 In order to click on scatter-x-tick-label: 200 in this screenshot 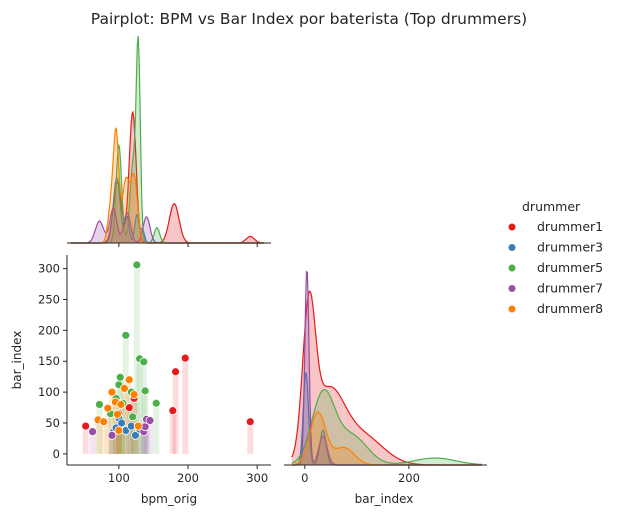, I will do `click(188, 478)`.